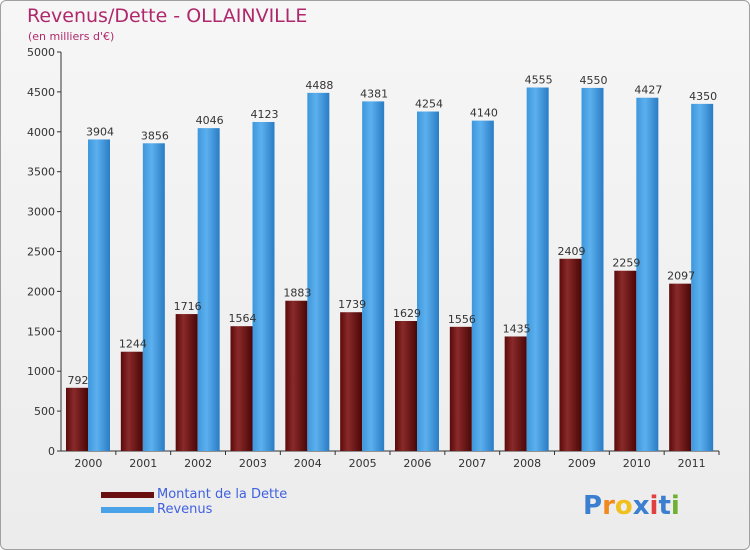 The image size is (750, 550). Describe the element at coordinates (155, 135) in the screenshot. I see `data-label-revenus: 3856` at that location.